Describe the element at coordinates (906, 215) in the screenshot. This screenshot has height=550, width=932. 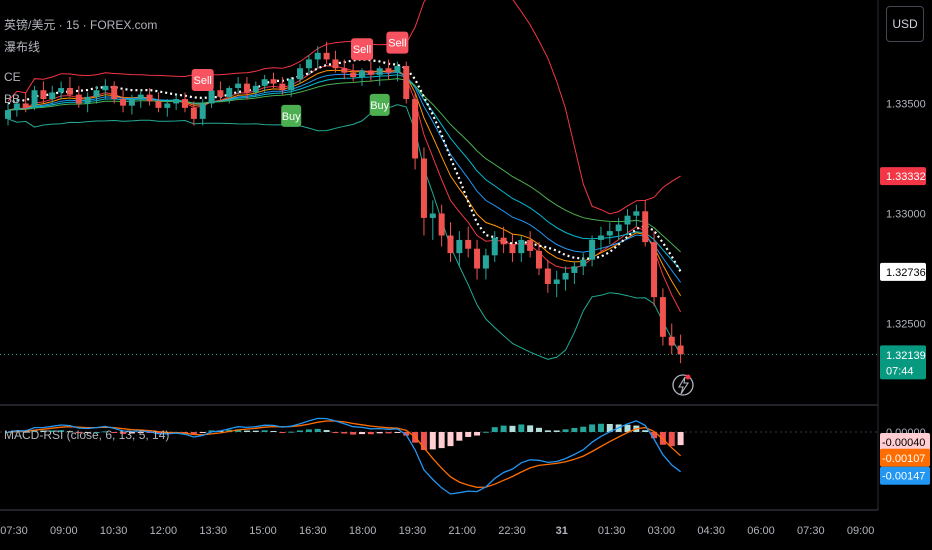
I see `price-tick-label: 1.33000` at that location.